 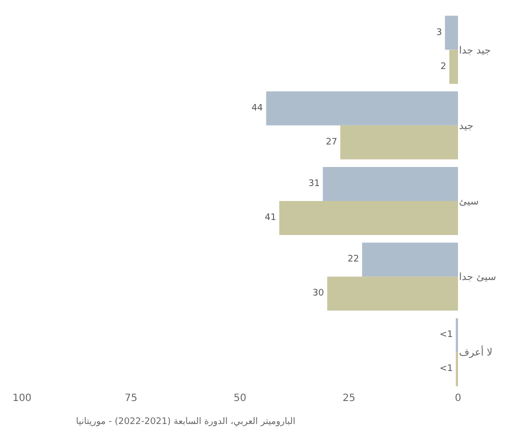 I want to click on data-label: 27, so click(x=332, y=142).